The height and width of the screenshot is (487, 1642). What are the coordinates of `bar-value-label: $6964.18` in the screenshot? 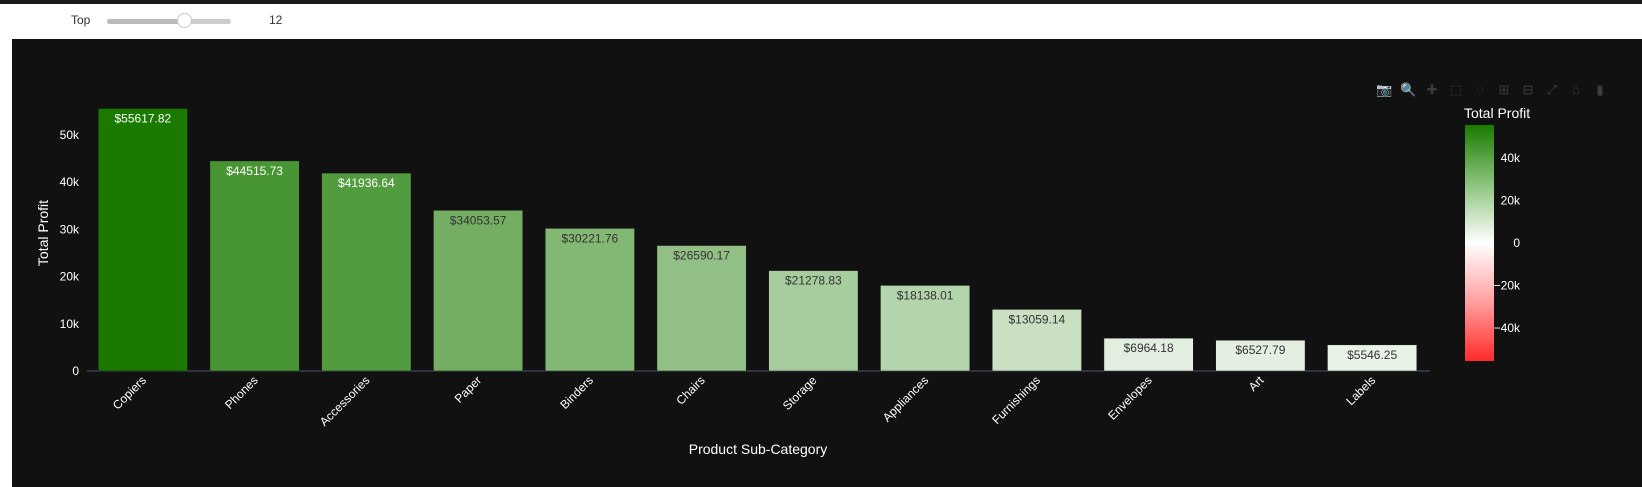 It's located at (1149, 348).